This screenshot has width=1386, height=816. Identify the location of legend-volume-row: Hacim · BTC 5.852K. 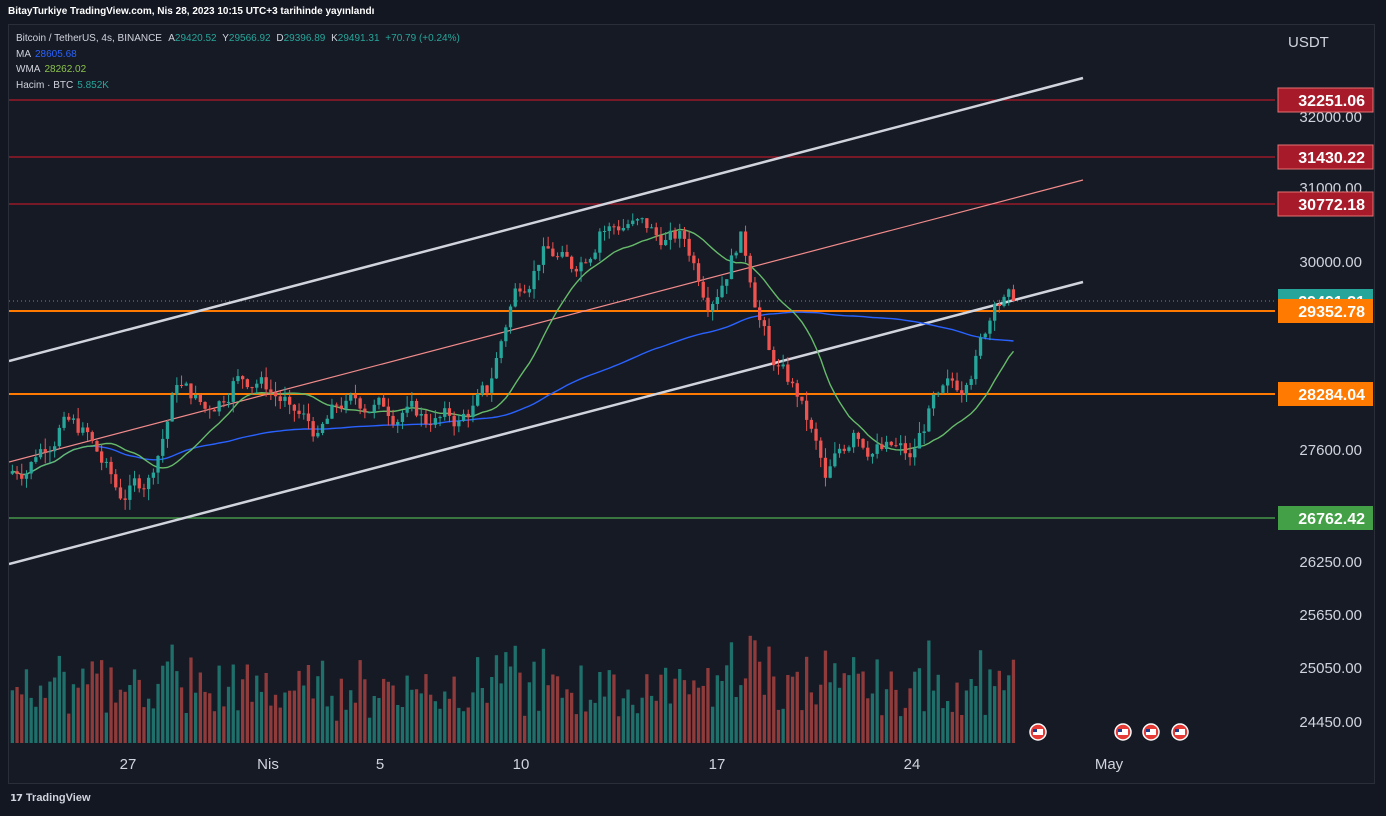
(239, 86).